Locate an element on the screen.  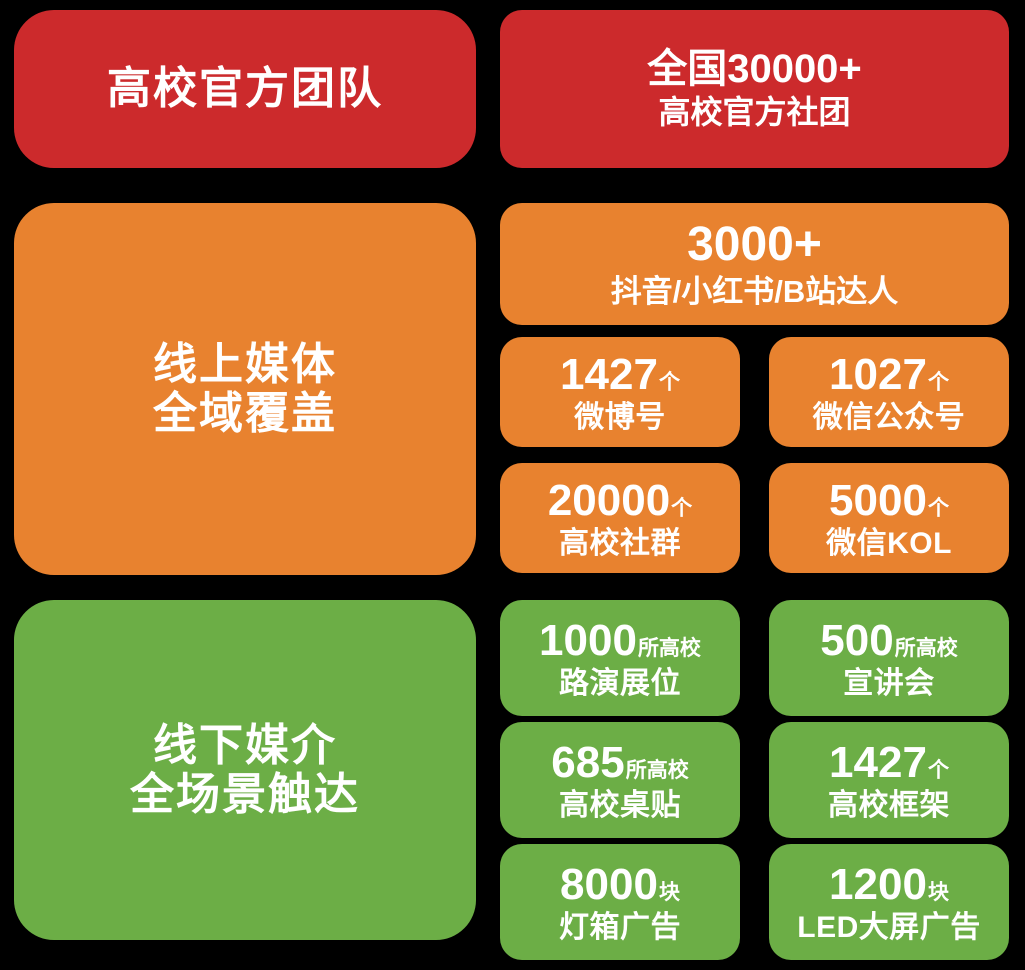
stat-wechat-kol-value: 5000 is located at coordinates (878, 500).